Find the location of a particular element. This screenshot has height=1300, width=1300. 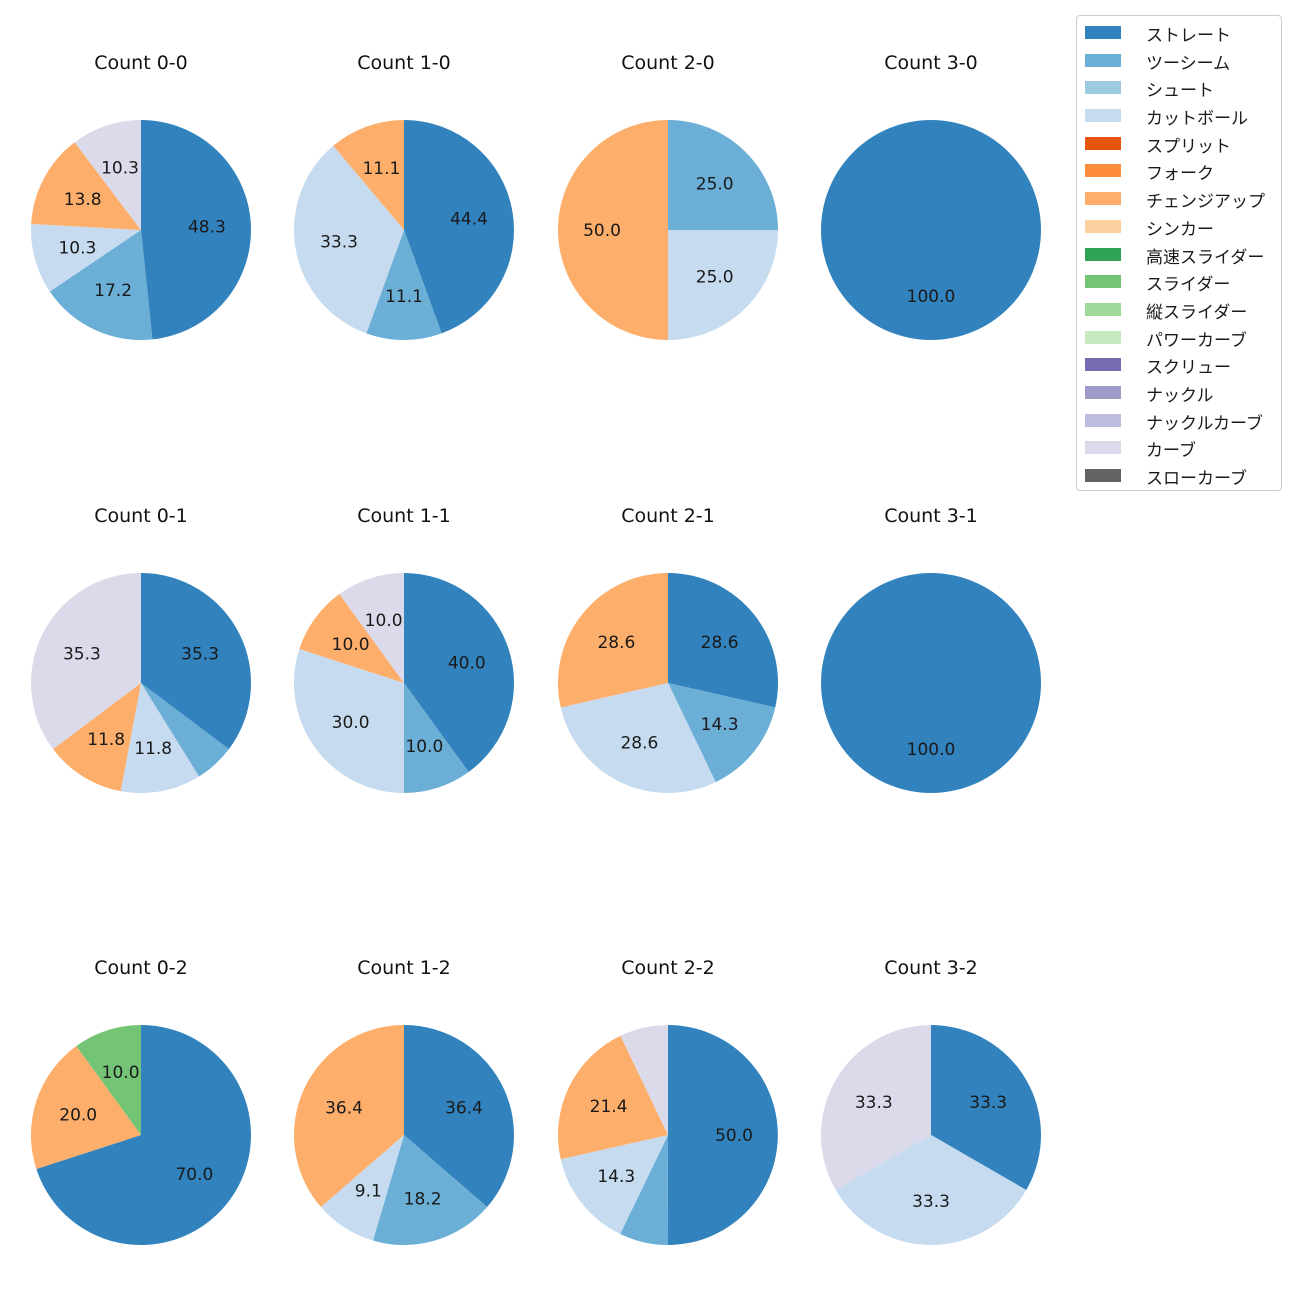

pie-data-label: 20.0 is located at coordinates (78, 1116).